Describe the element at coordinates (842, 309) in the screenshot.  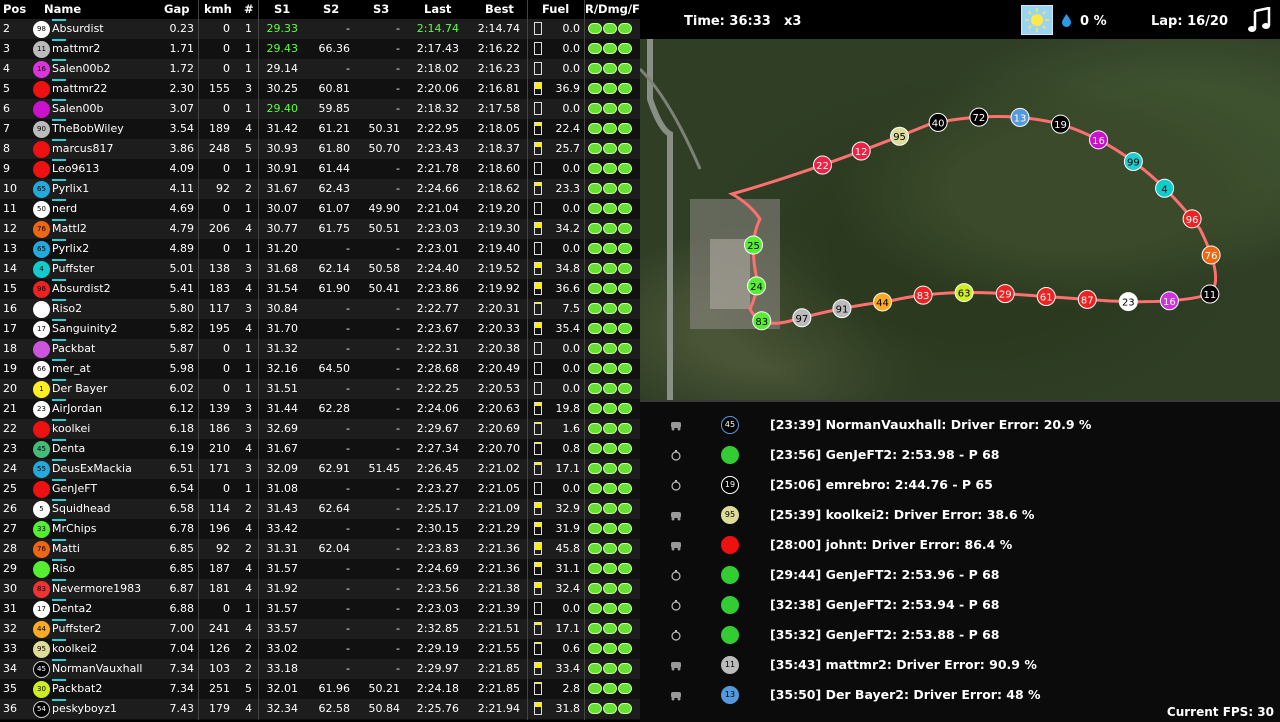
I see `car-marker: 91` at that location.